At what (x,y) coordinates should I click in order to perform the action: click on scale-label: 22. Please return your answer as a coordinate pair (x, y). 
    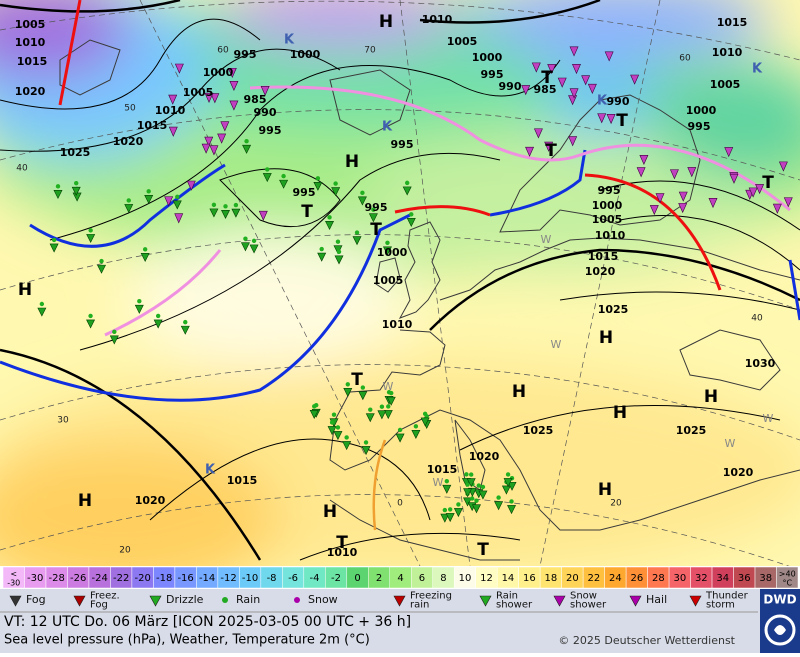
    Looking at the image, I should click on (594, 578).